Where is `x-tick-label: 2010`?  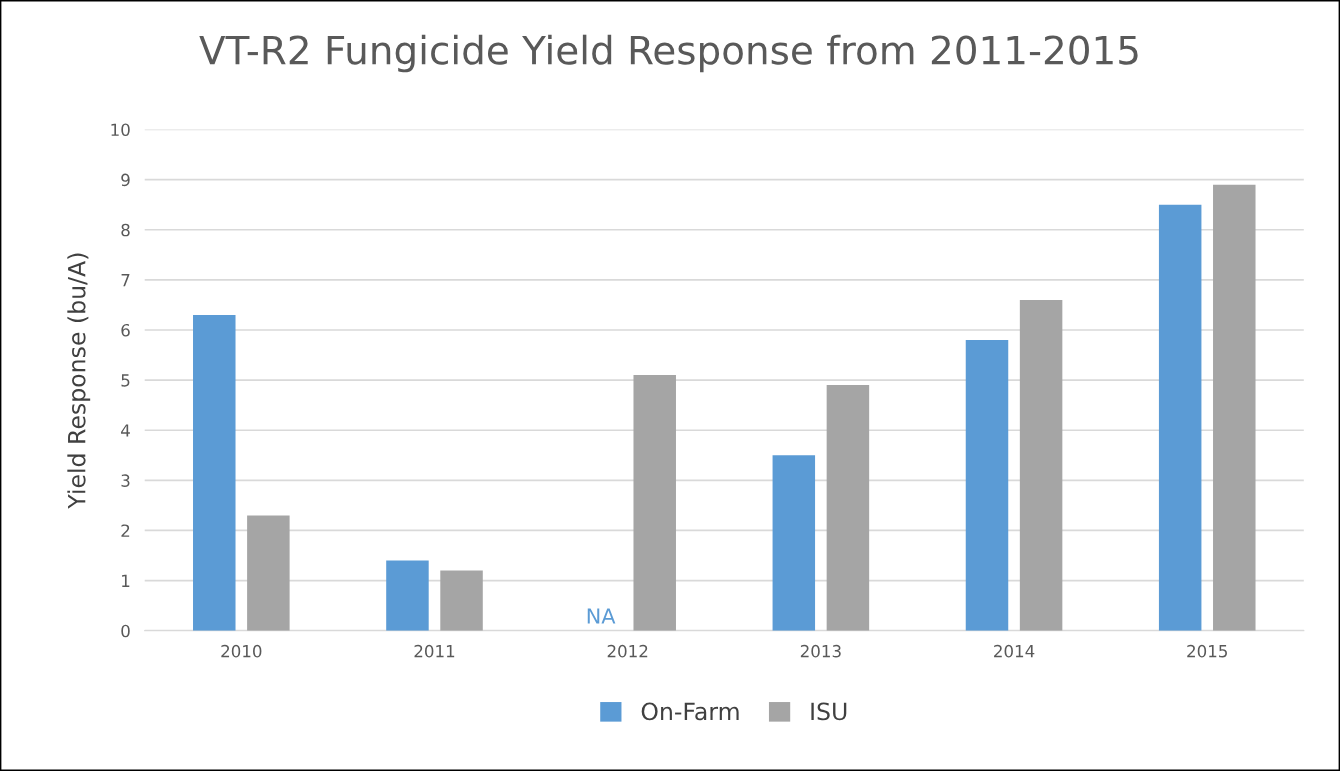 x-tick-label: 2010 is located at coordinates (241, 651).